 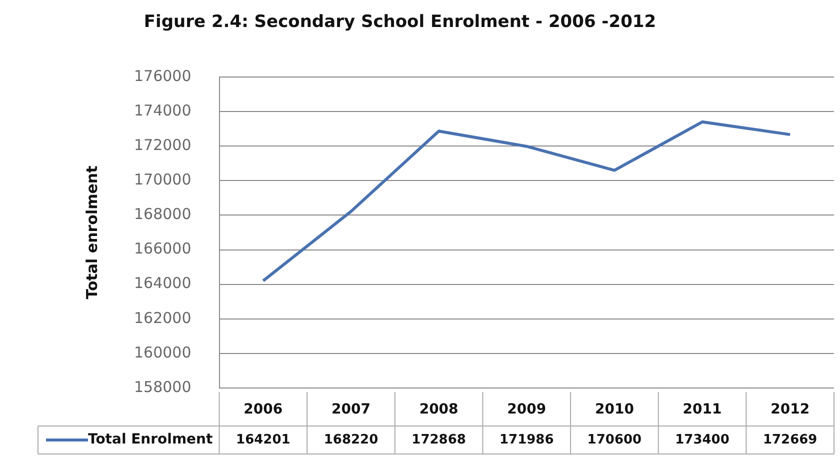 I want to click on y-tick-label: 172000, so click(x=163, y=145).